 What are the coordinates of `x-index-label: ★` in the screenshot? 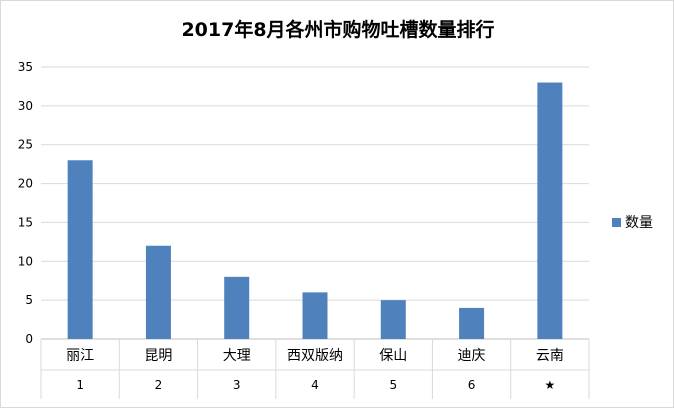 It's located at (549, 385).